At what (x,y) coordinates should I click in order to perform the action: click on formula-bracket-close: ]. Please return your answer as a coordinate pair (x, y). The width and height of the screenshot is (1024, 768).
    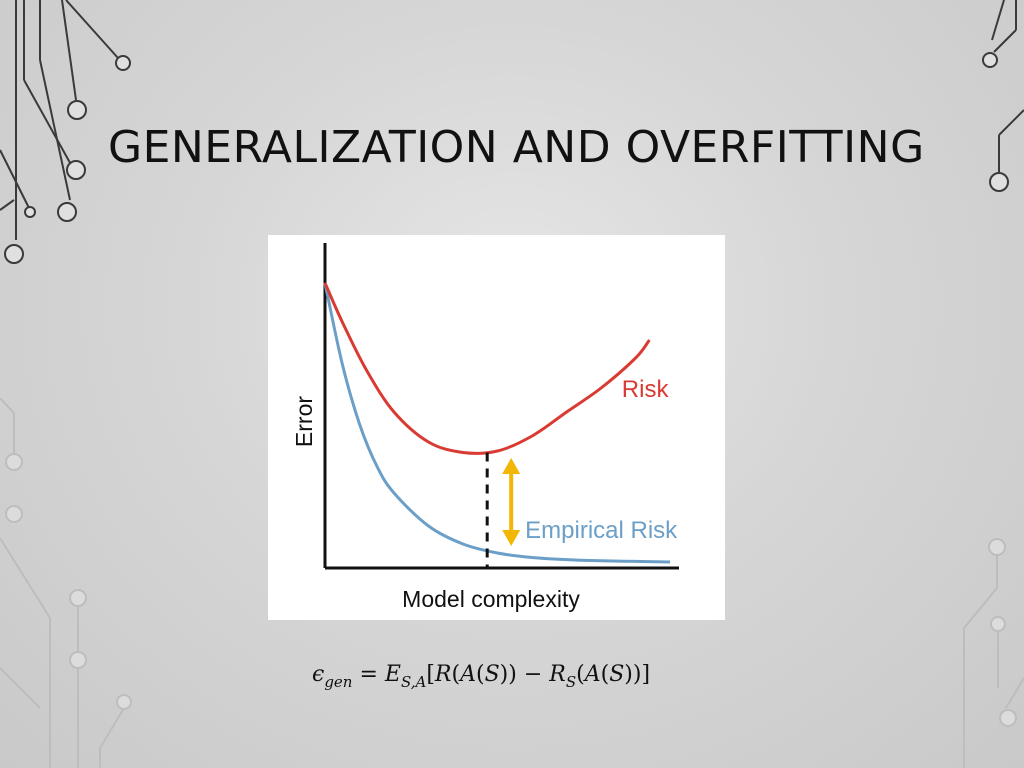
    Looking at the image, I should click on (646, 674).